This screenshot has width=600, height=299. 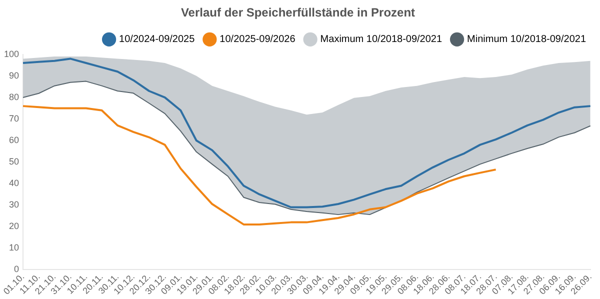 I want to click on y-tick-label: 10, so click(x=14, y=247).